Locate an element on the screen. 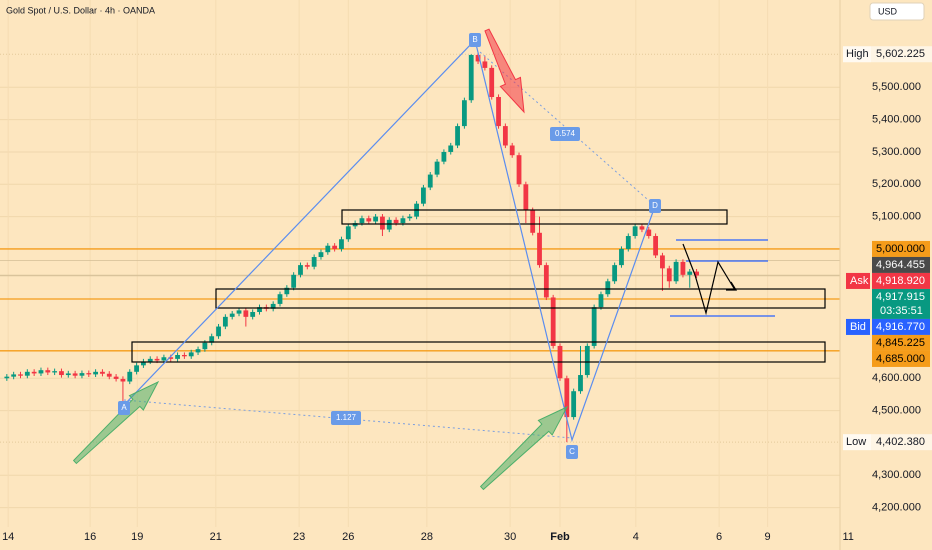  ratio-box is located at coordinates (346, 418).